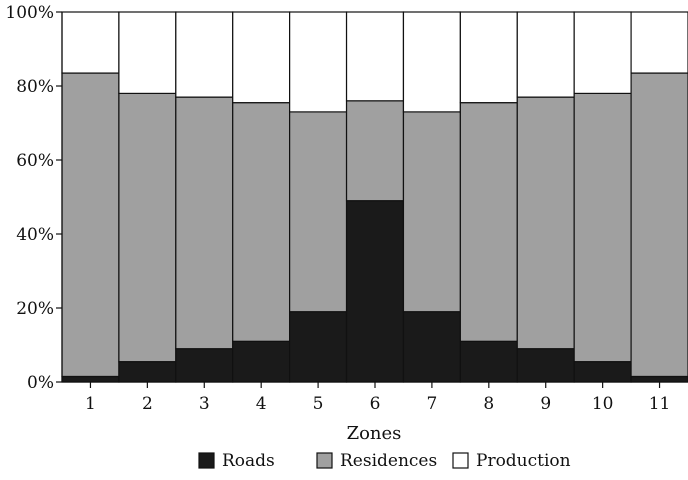 This screenshot has height=480, width=688. Describe the element at coordinates (248, 461) in the screenshot. I see `legend-label-roads: Roads` at that location.